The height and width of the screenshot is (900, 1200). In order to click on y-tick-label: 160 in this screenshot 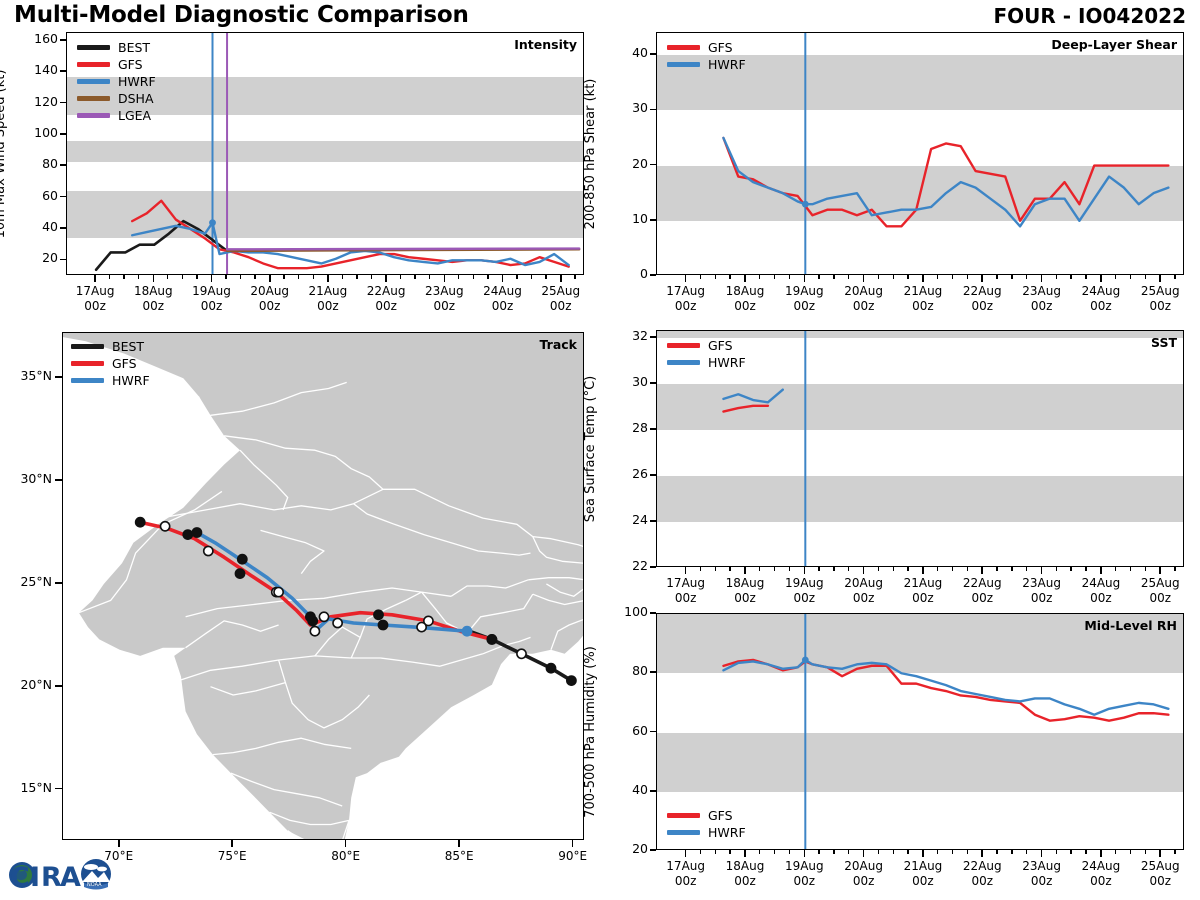, I will do `click(46, 38)`.